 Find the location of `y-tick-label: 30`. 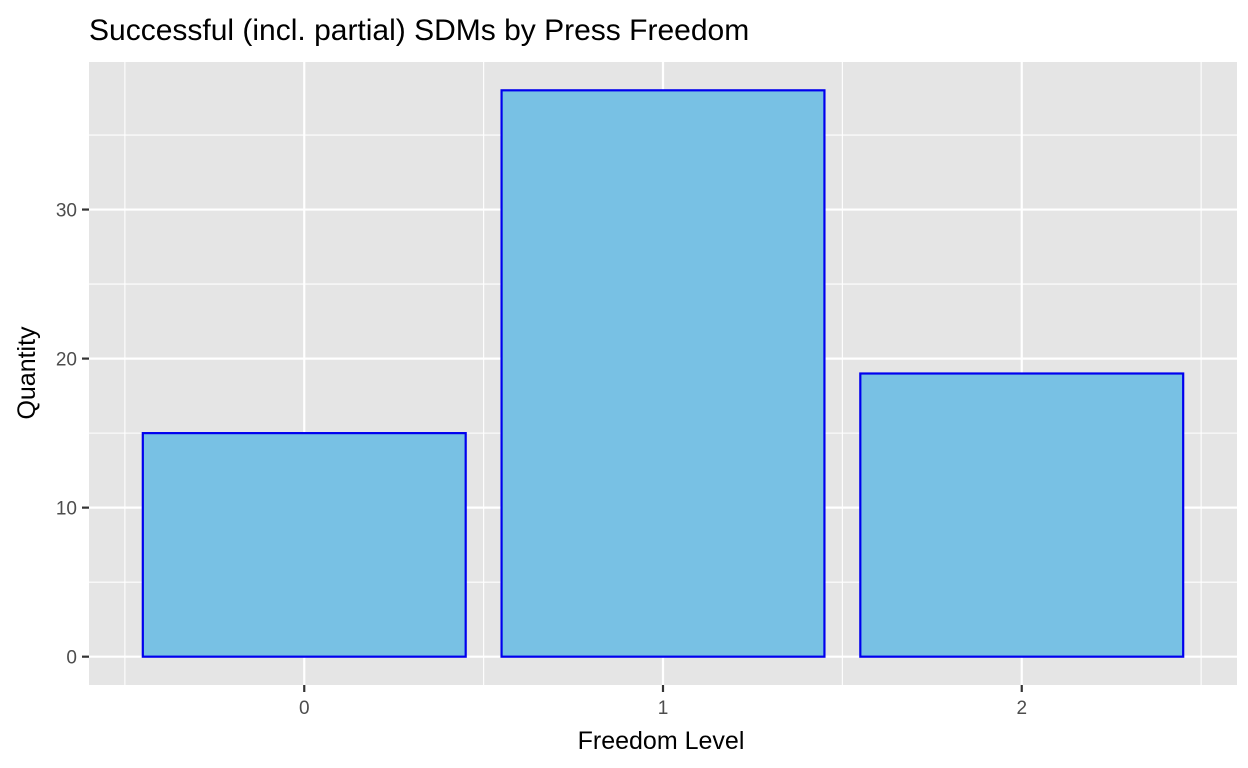

y-tick-label: 30 is located at coordinates (66, 211).